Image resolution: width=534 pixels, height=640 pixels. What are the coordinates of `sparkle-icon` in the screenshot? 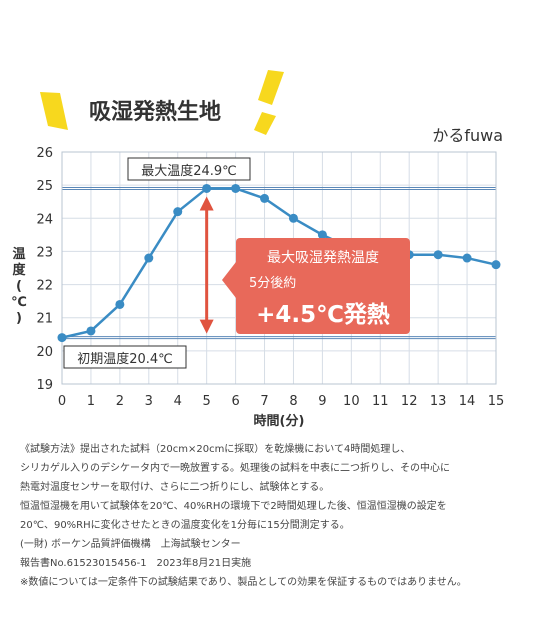 It's located at (162, 102).